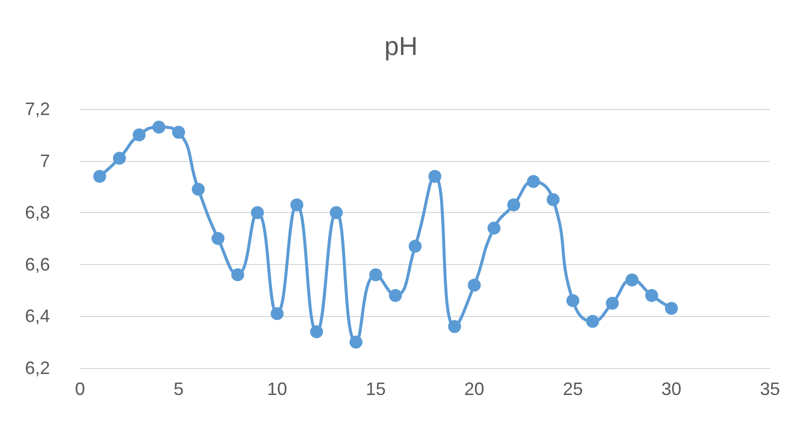 The image size is (802, 423). Describe the element at coordinates (277, 389) in the screenshot. I see `x-tick-label: 10` at that location.